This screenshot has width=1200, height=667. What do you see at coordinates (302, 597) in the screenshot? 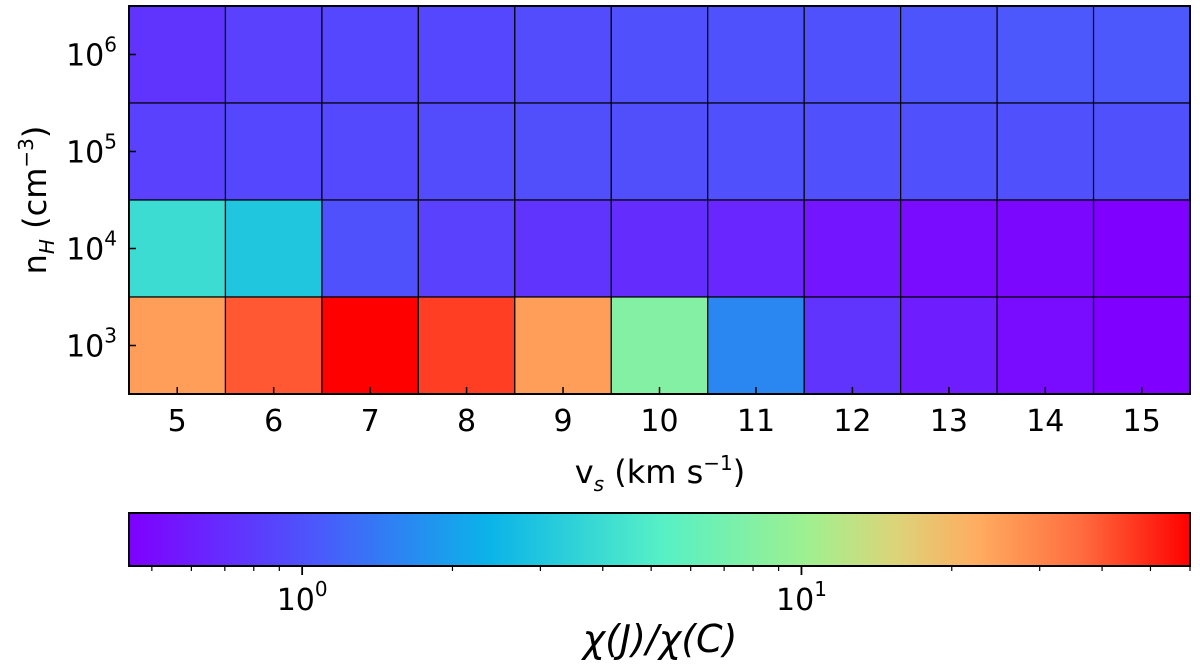
I see `colorbar-tick-label: 10⁰` at bounding box center [302, 597].